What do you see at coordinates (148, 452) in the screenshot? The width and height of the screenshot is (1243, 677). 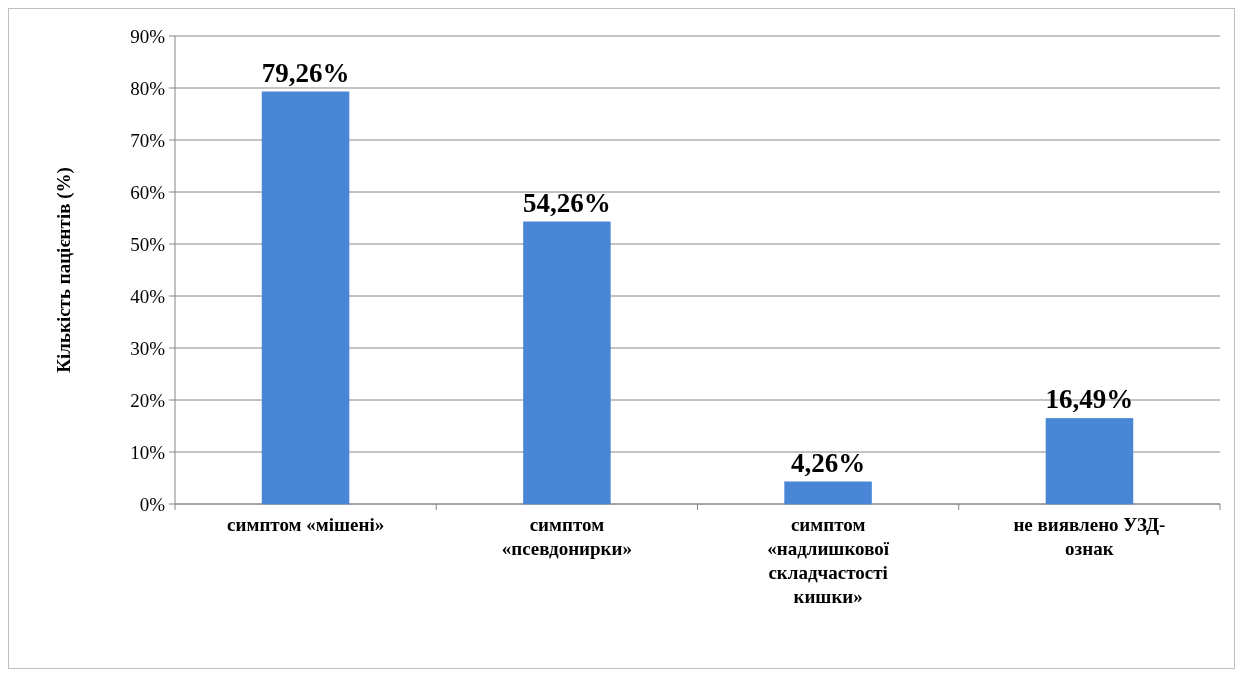 I see `y-tick-label: 10%` at bounding box center [148, 452].